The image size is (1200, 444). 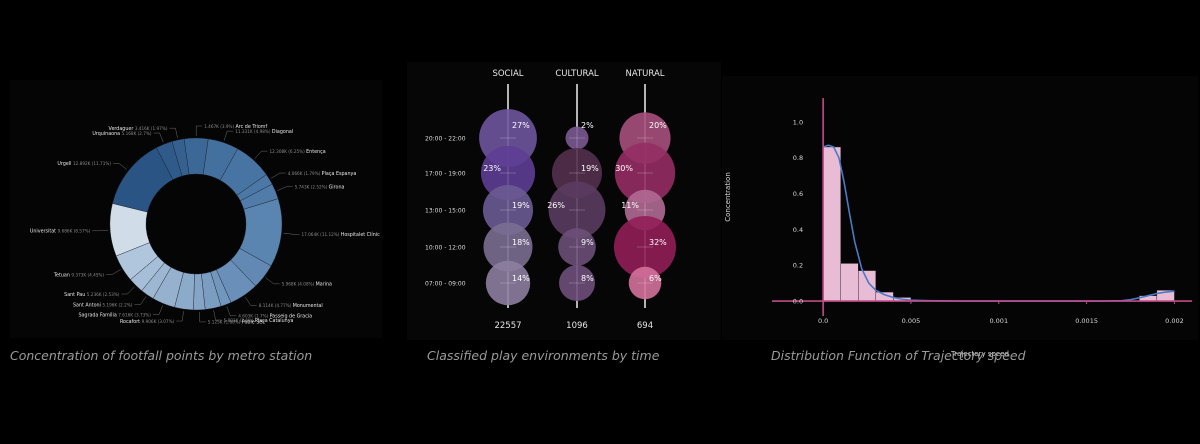 I want to click on donut-slice, so click(x=180, y=157).